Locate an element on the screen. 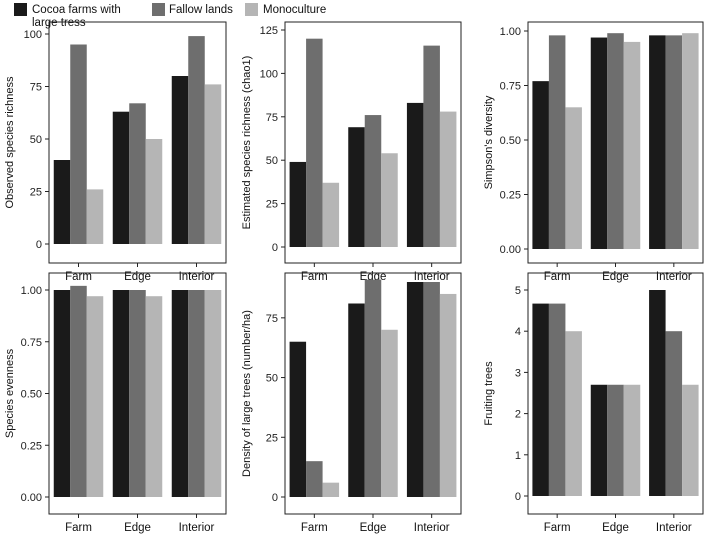  y-axis-label: Simpson's diversity is located at coordinates (489, 142).